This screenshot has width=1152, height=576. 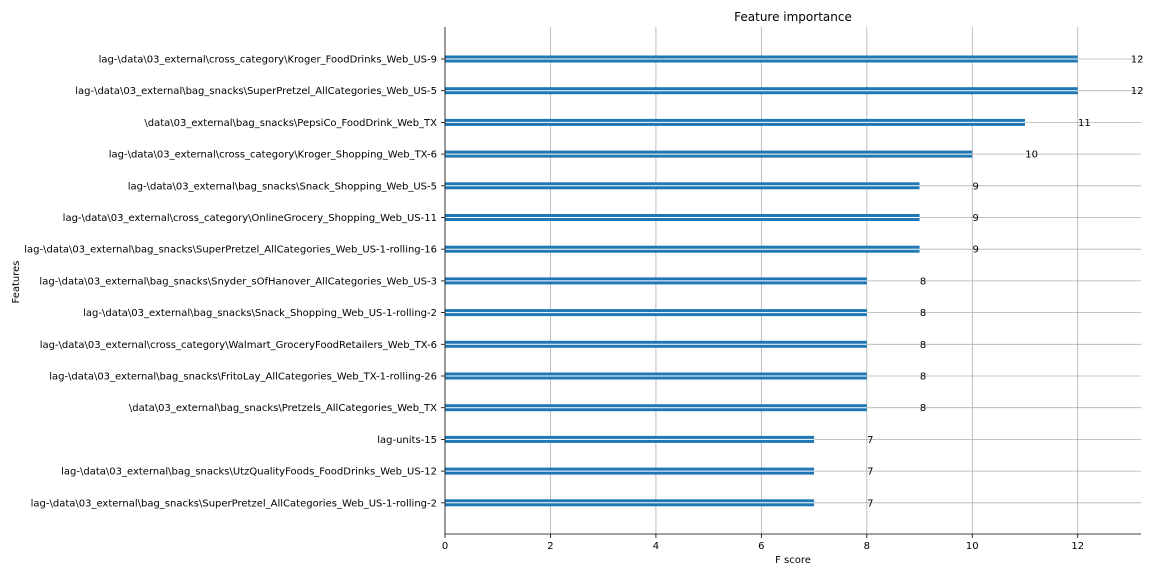 I want to click on value-label: 10, so click(x=1031, y=155).